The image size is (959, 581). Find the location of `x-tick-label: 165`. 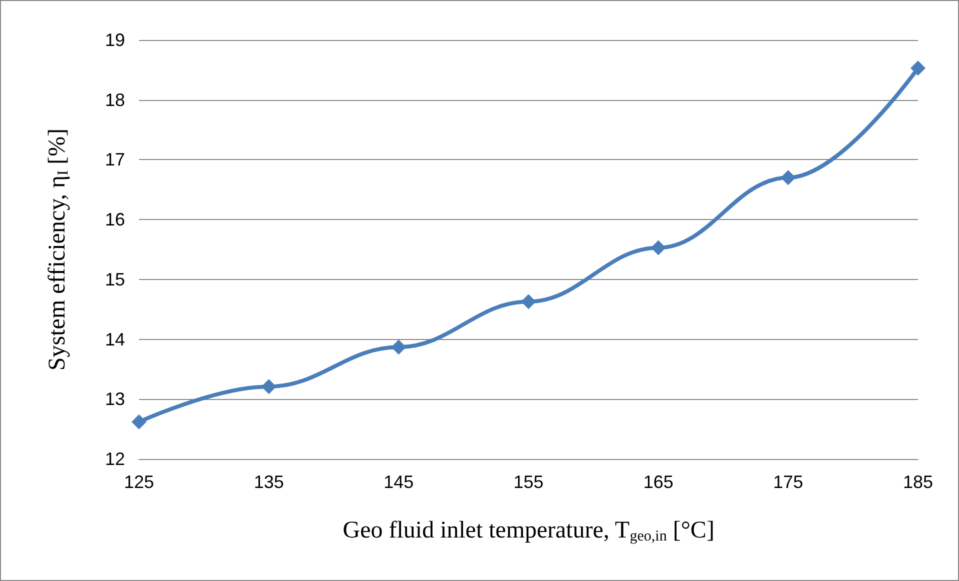

x-tick-label: 165 is located at coordinates (658, 482).